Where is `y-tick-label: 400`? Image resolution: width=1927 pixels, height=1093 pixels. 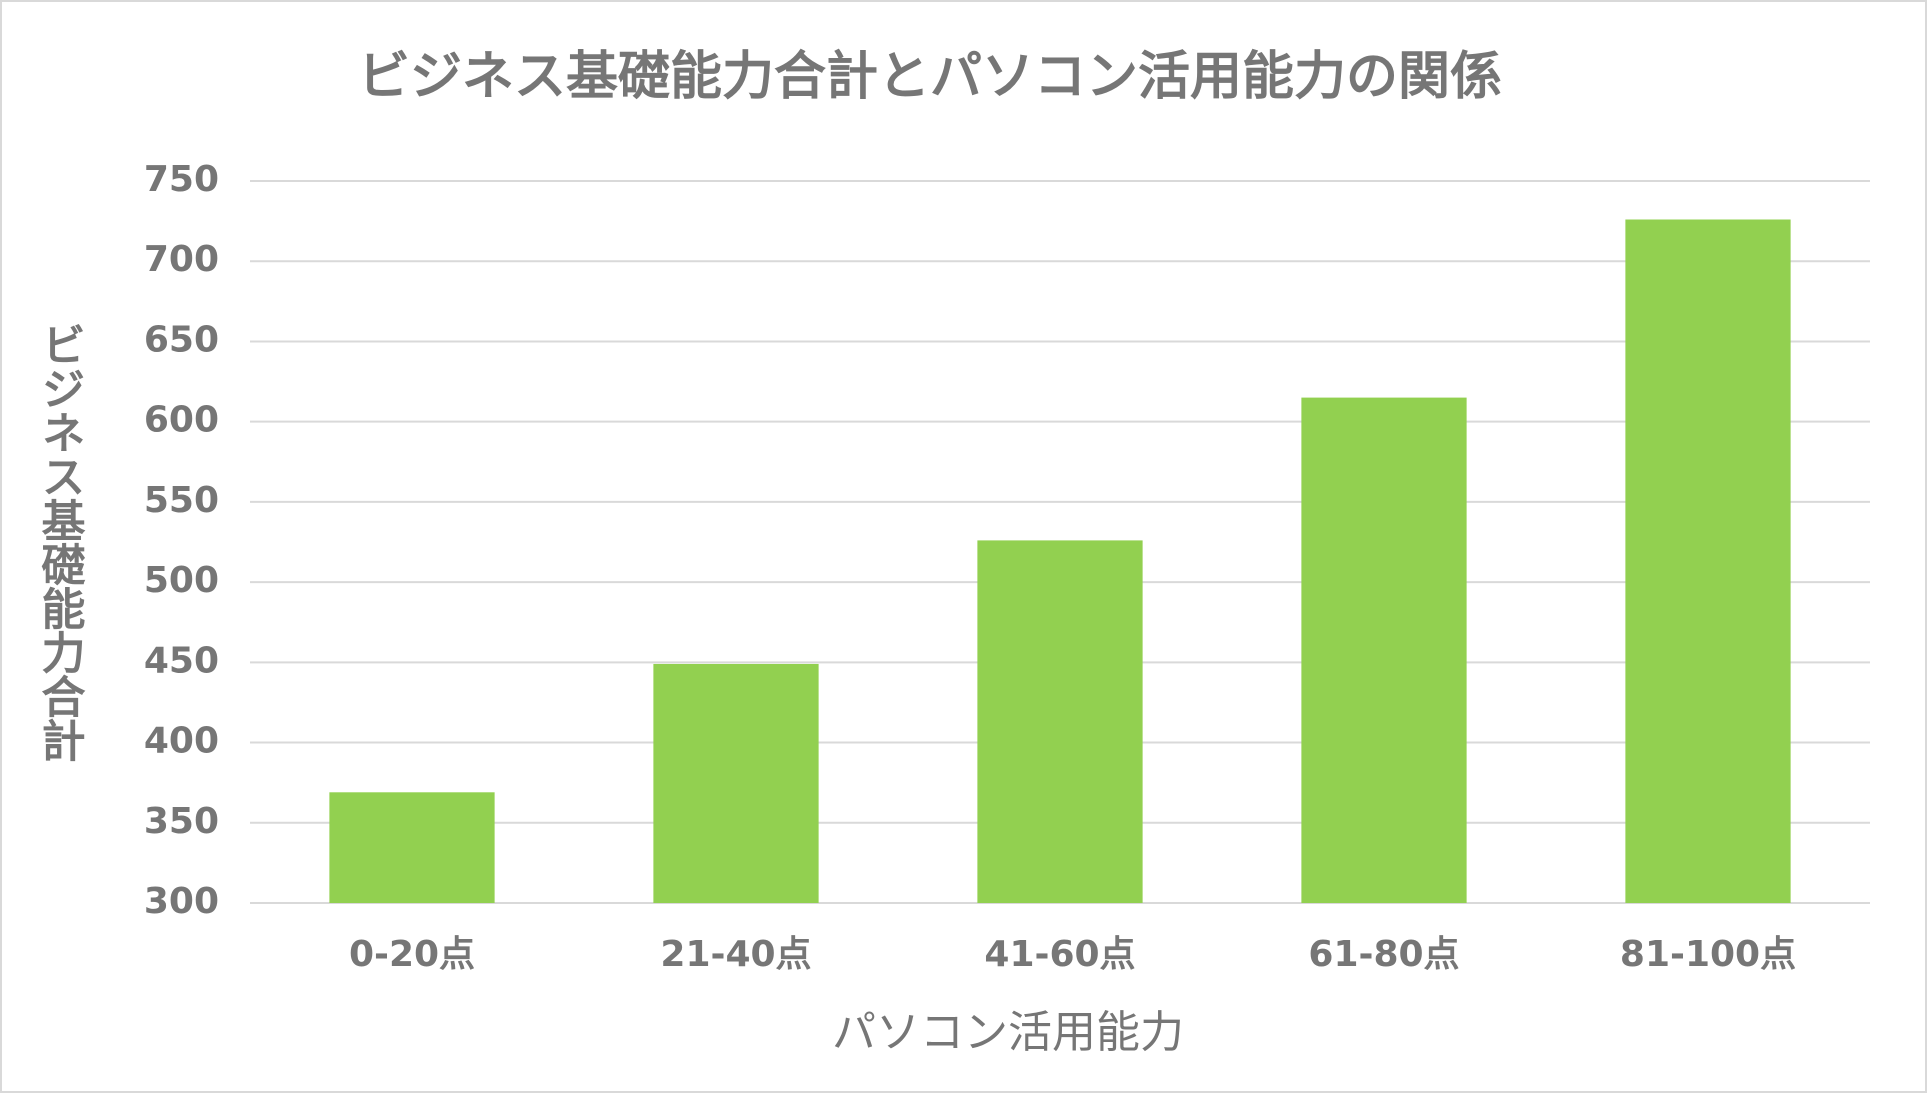
y-tick-label: 400 is located at coordinates (181, 741).